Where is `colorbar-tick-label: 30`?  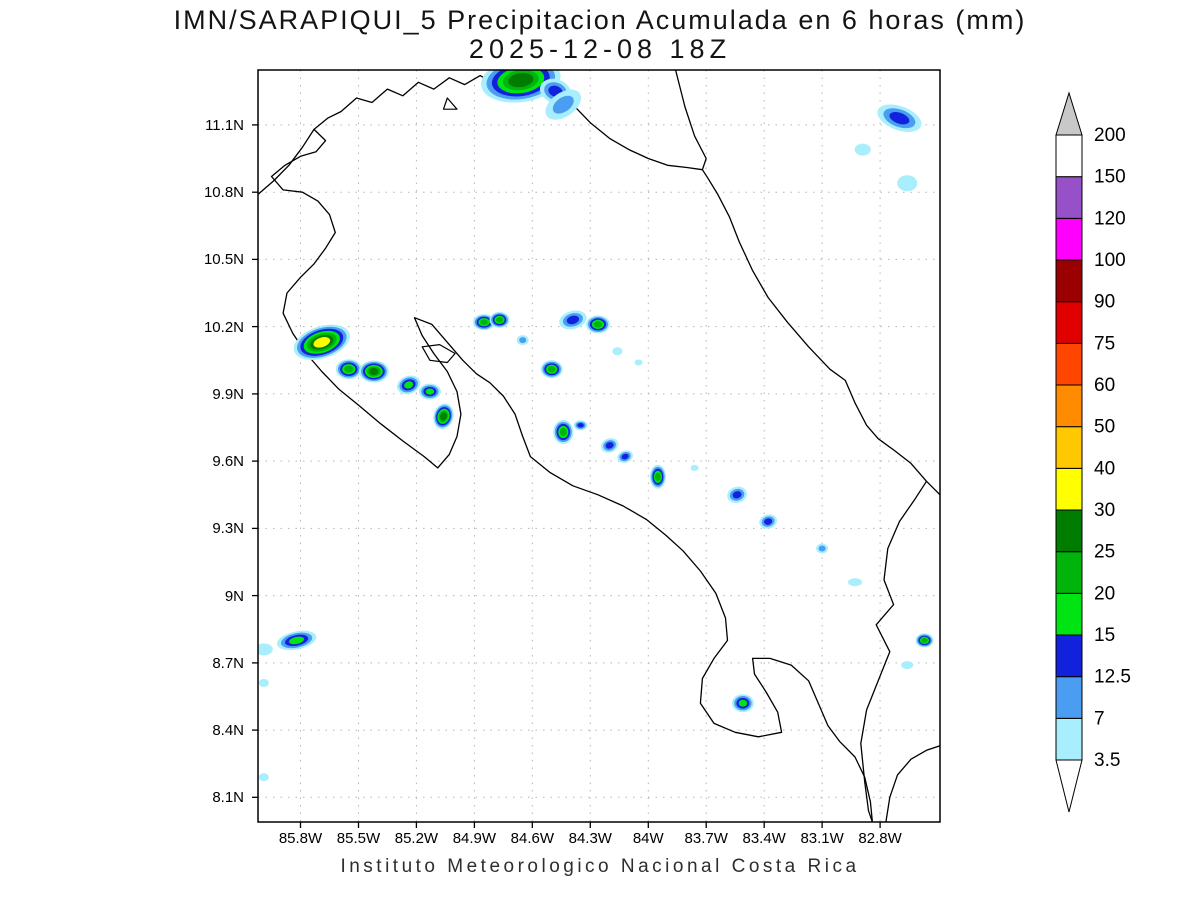
colorbar-tick-label: 30 is located at coordinates (1104, 510).